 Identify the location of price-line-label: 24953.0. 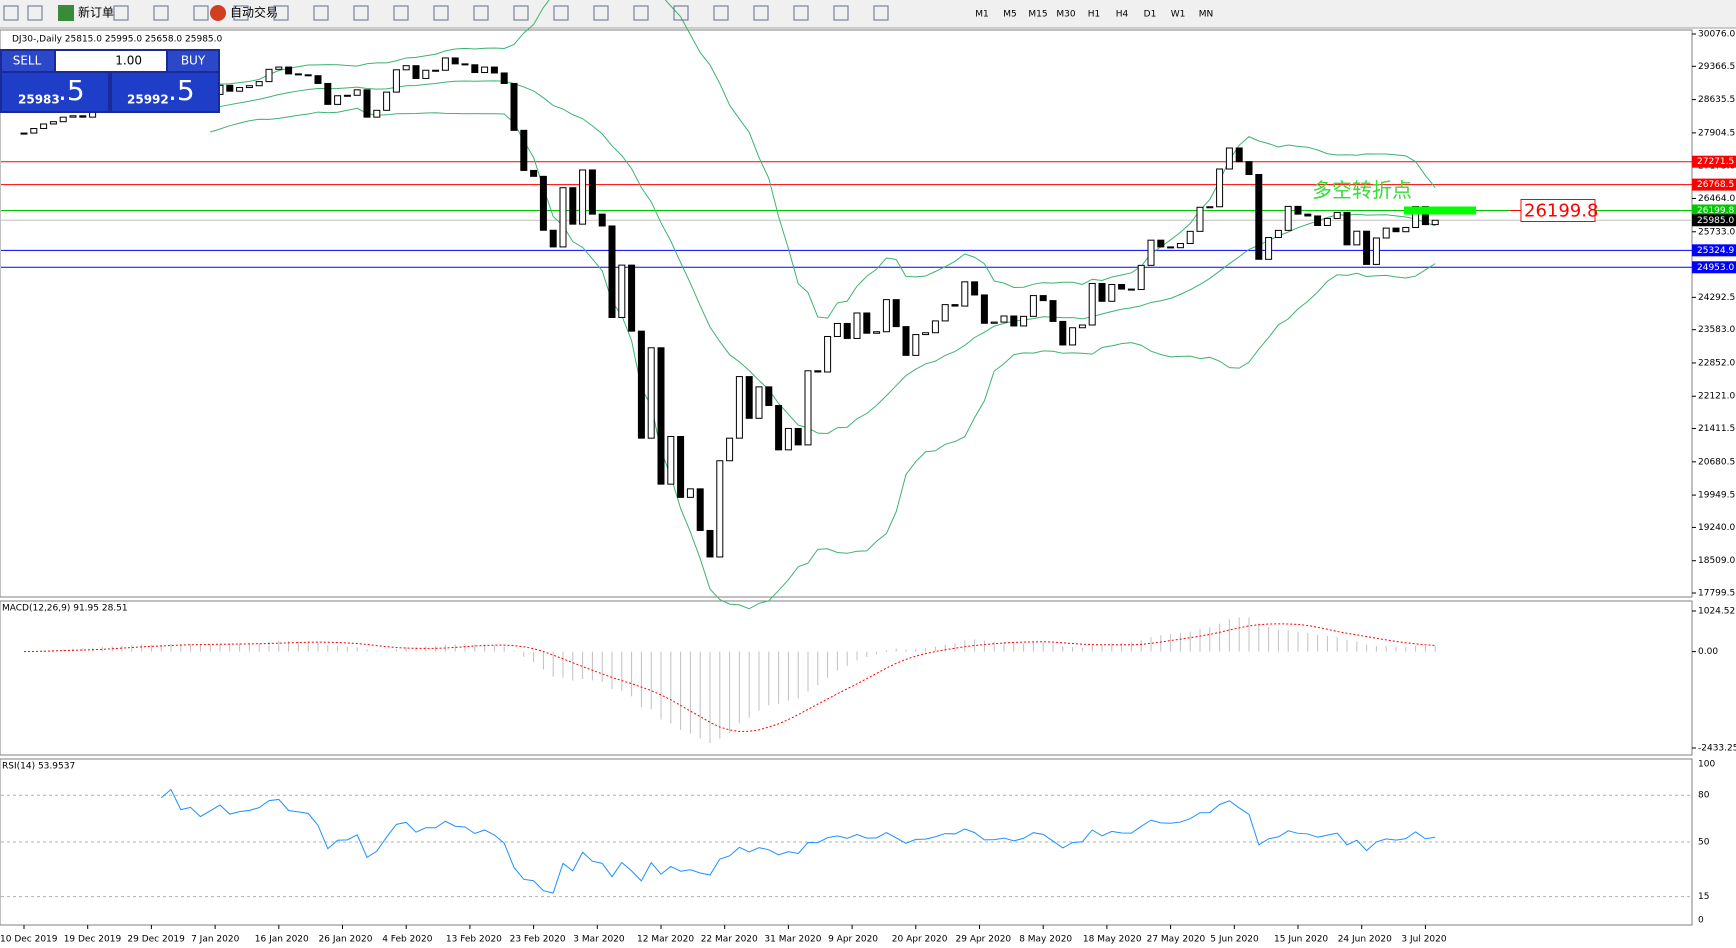
(1715, 268).